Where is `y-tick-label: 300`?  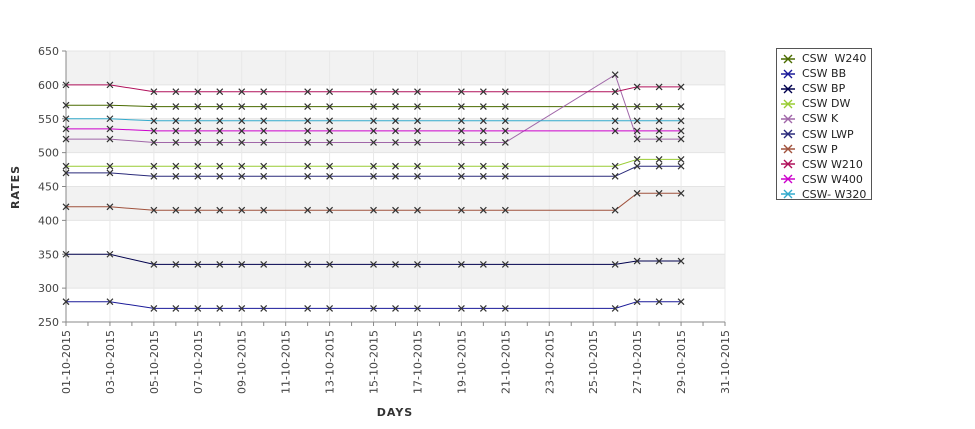 y-tick-label: 300 is located at coordinates (48, 288).